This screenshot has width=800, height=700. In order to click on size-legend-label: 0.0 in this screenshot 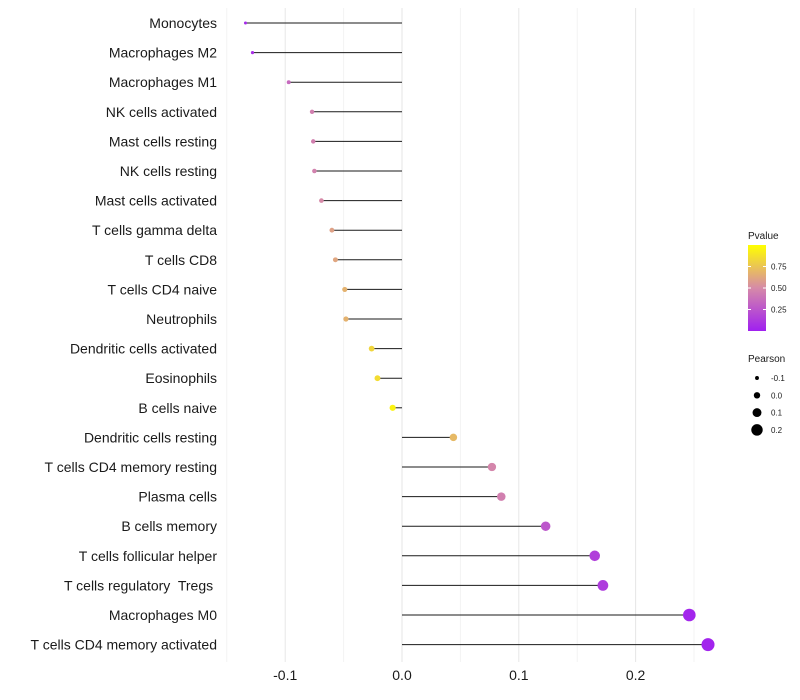, I will do `click(777, 395)`.